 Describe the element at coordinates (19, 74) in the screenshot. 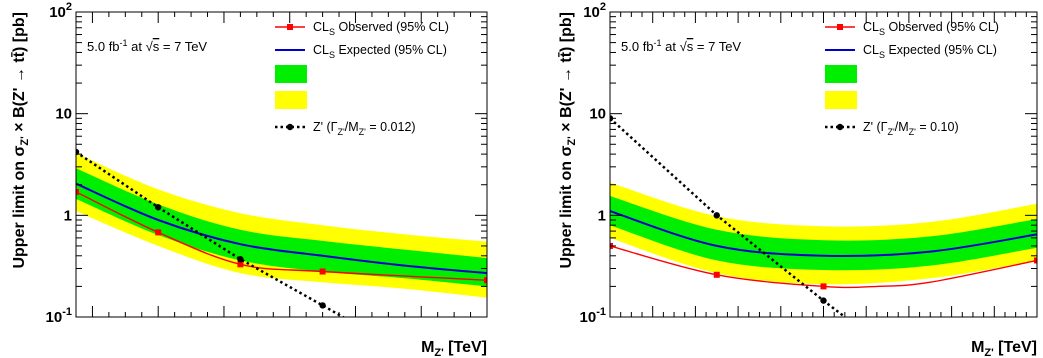

I see `y-axis-title-rest: × B(Z' → tt̄) [pb]` at that location.